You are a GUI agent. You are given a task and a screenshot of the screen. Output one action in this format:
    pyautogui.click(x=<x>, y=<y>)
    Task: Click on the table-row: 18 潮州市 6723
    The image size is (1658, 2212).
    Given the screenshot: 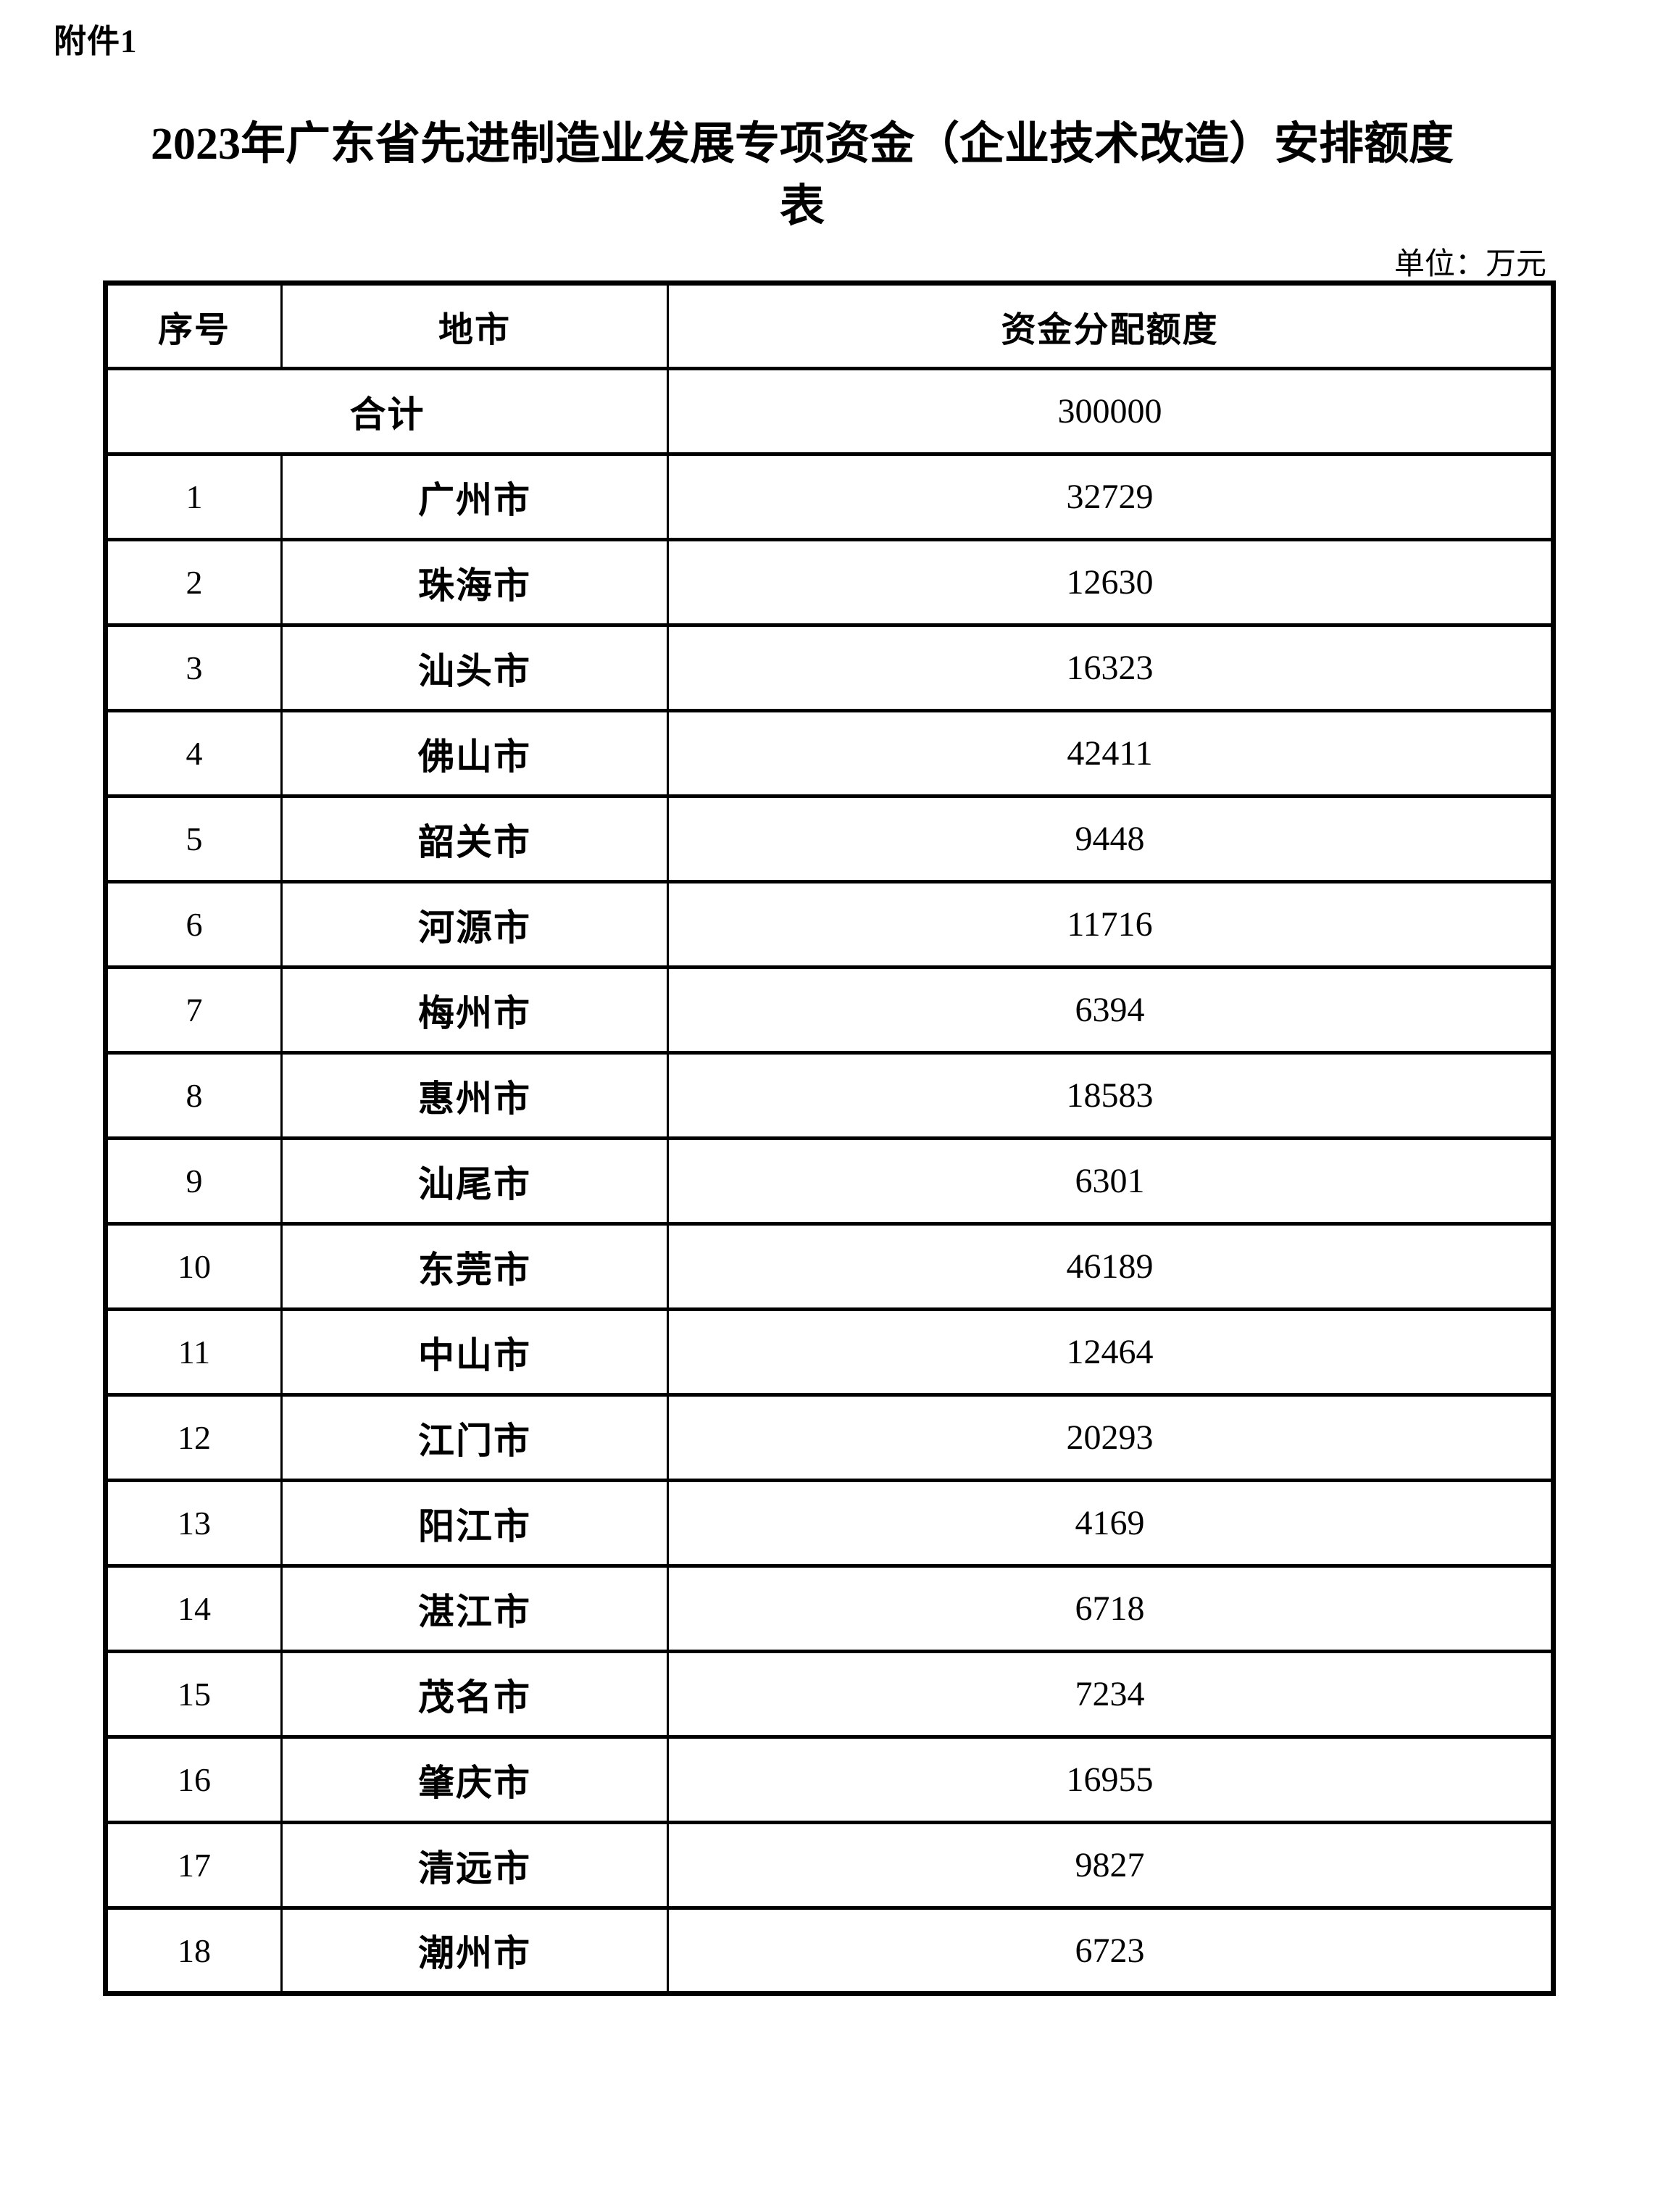 What is the action you would take?
    pyautogui.click(x=829, y=1950)
    